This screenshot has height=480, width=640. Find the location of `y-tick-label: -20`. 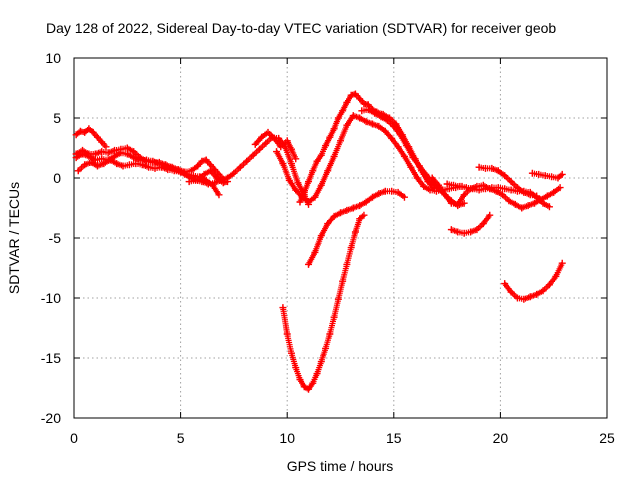

y-tick-label: -20 is located at coordinates (51, 418).